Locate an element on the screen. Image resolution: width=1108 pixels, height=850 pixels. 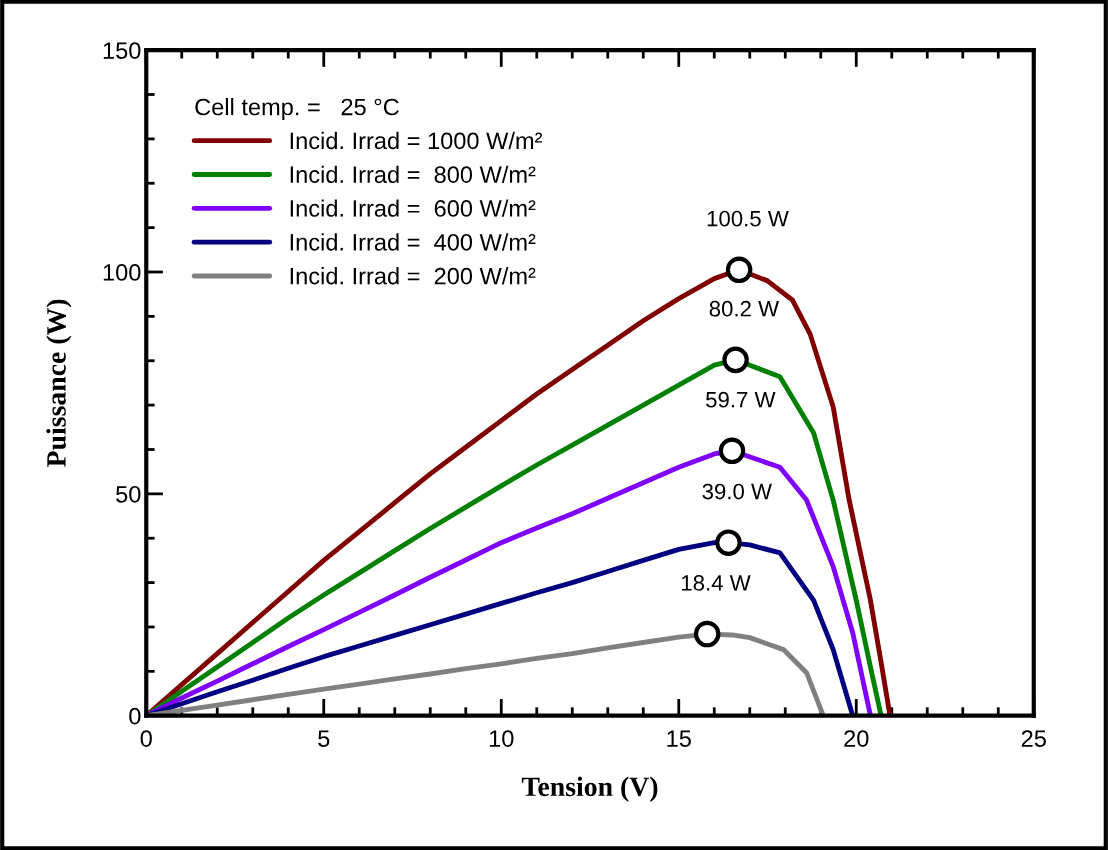
x-tick-label: 10 is located at coordinates (501, 738).